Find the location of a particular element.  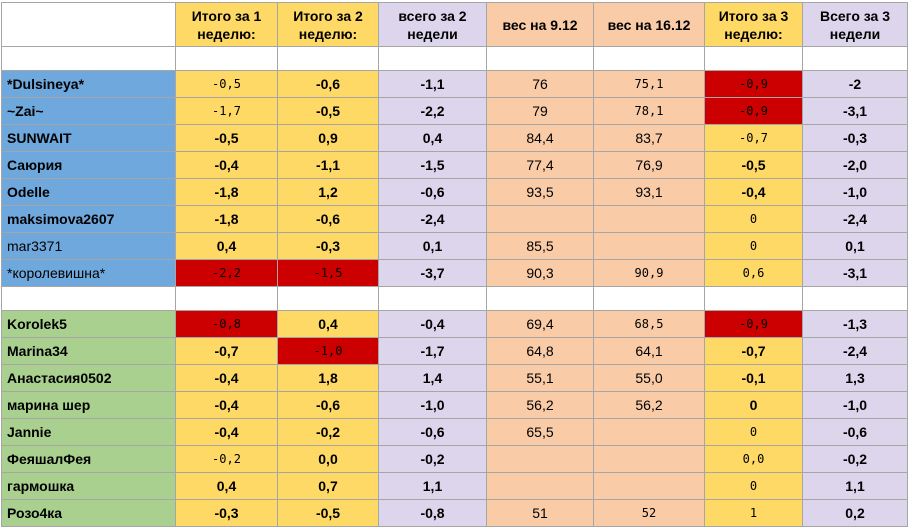

participant-name: Odelle is located at coordinates (88, 192).